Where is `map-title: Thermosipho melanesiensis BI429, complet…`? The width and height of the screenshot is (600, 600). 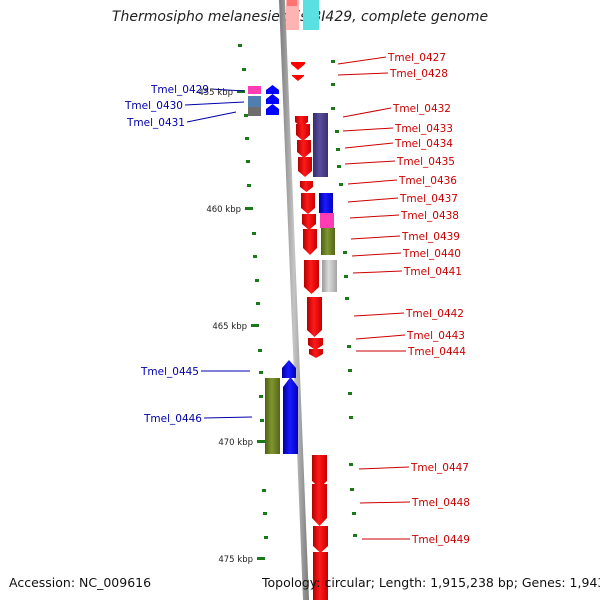 map-title: Thermosipho melanesiensis BI429, complet… is located at coordinates (300, 17).